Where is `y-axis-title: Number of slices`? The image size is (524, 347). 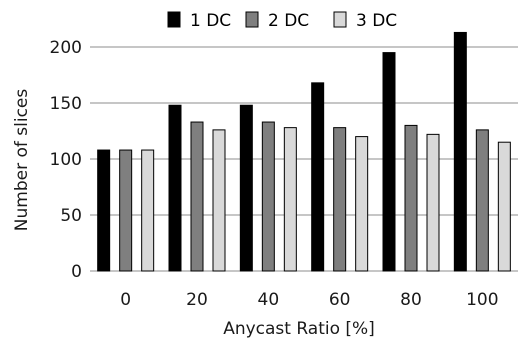 y-axis-title: Number of slices is located at coordinates (22, 160).